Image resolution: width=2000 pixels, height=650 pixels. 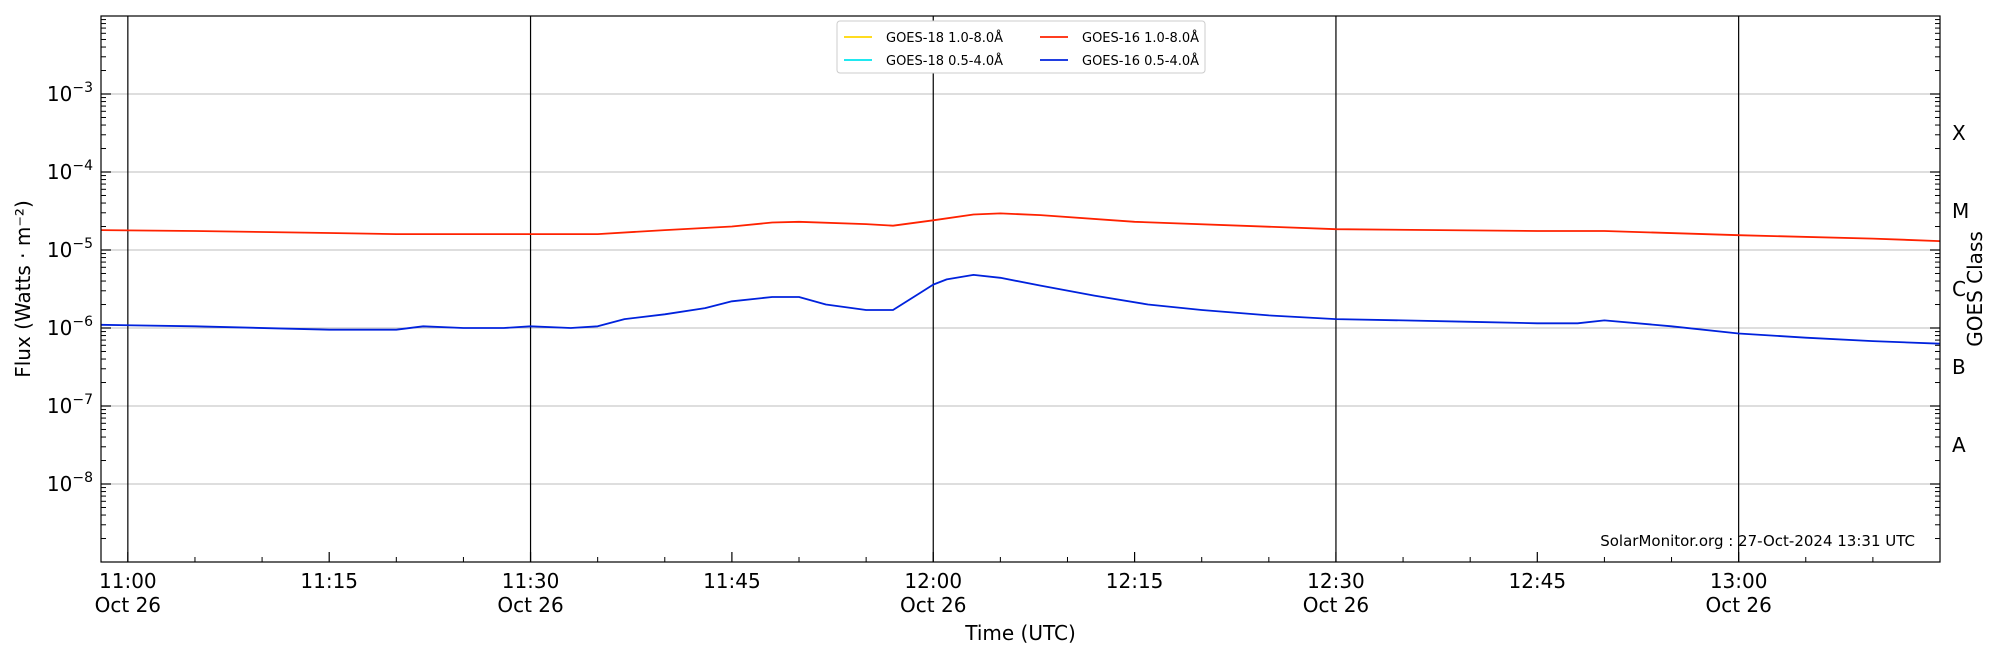 I want to click on y-axis-title: Flux (Watts · m⁻²), so click(x=23, y=289).